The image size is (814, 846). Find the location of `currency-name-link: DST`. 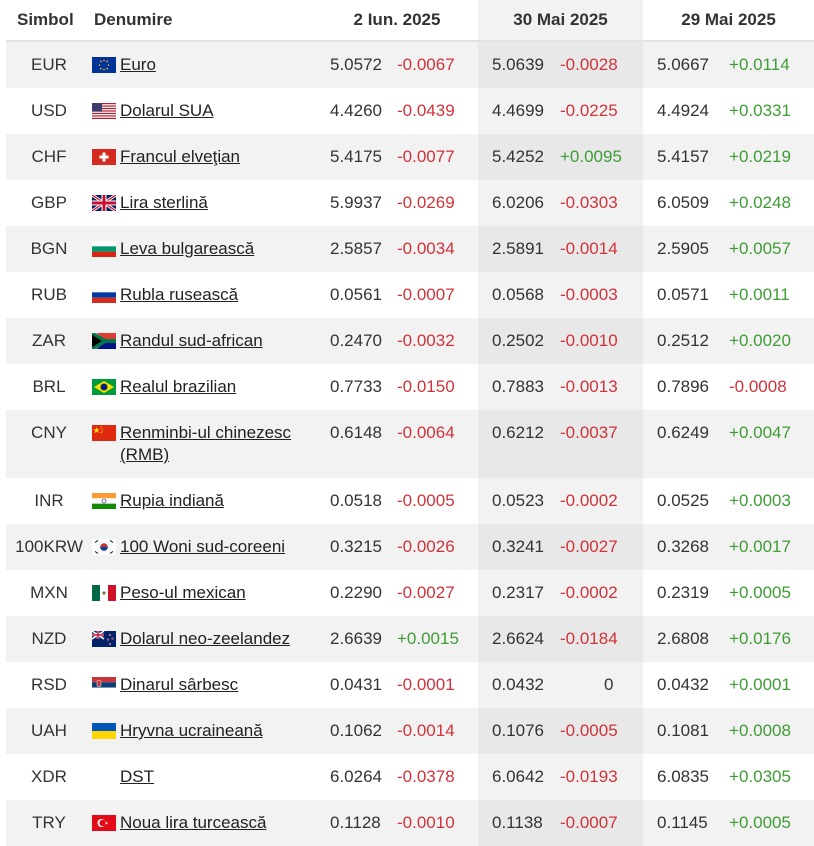

currency-name-link: DST is located at coordinates (137, 776).